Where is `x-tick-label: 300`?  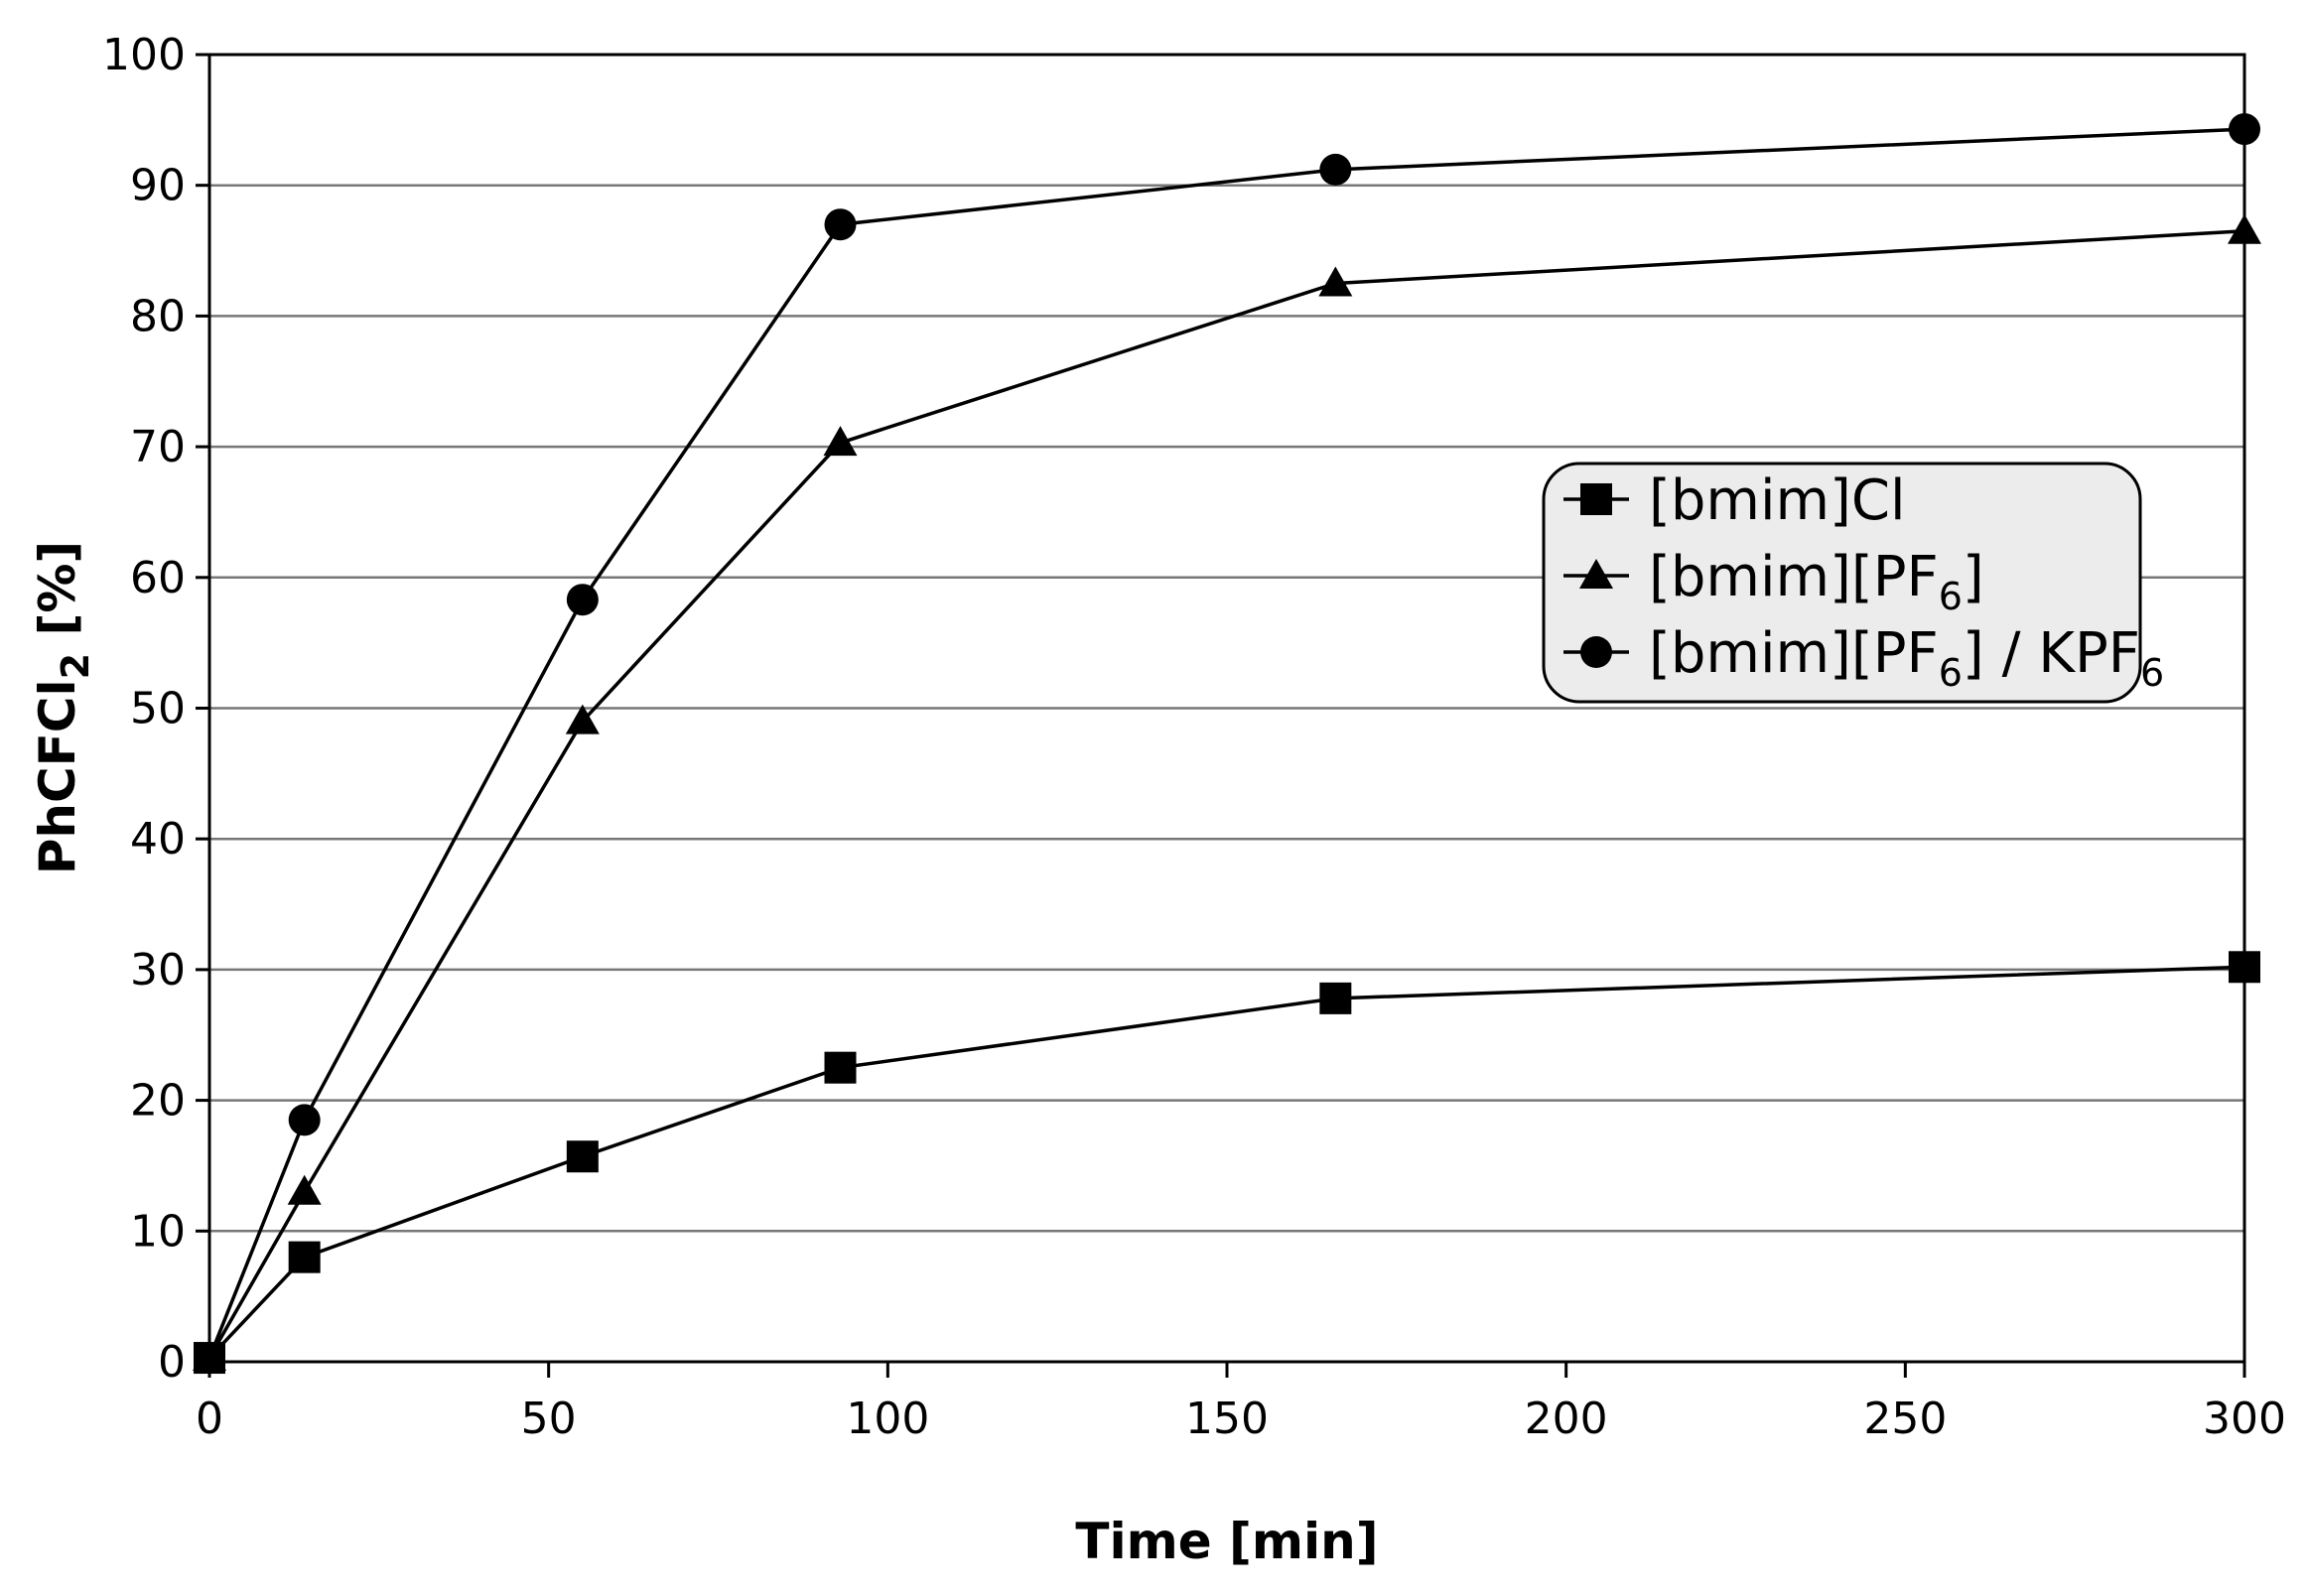
x-tick-label: 300 is located at coordinates (2244, 1419).